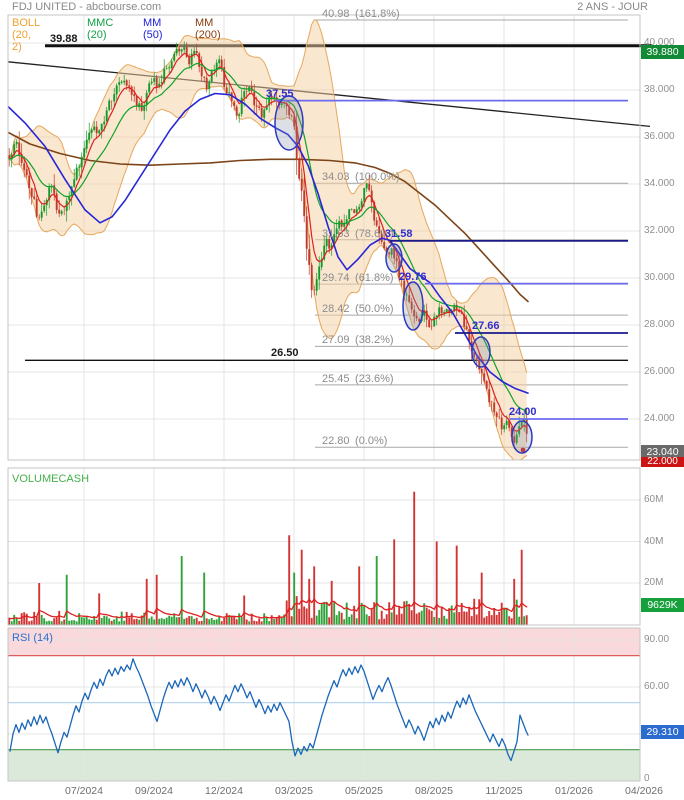 This screenshot has width=684, height=800. Describe the element at coordinates (662, 605) in the screenshot. I see `last-volume-badge: 9629K` at that location.